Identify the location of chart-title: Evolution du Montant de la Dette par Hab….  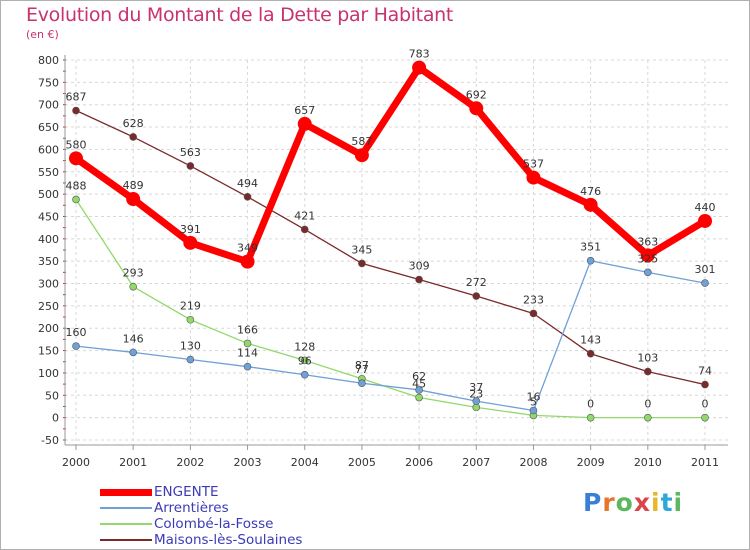
(240, 15).